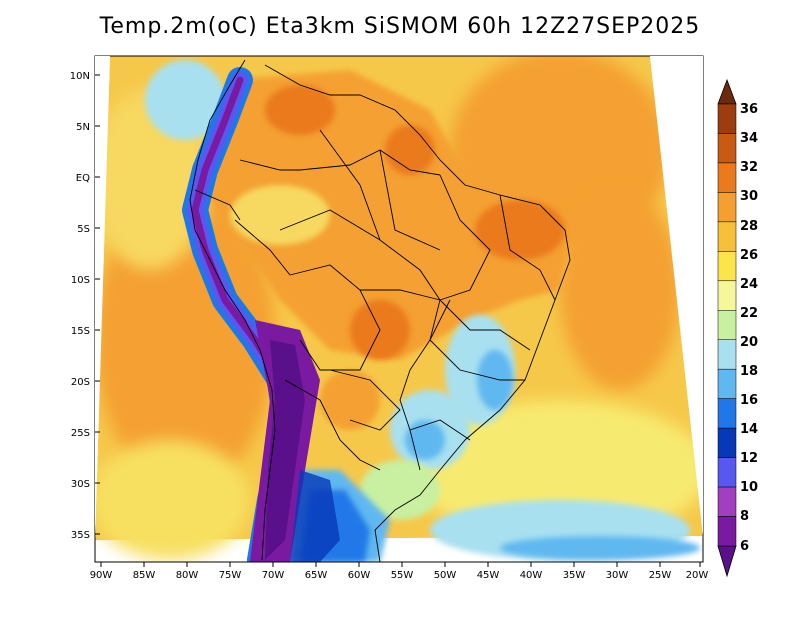 The height and width of the screenshot is (618, 800). Describe the element at coordinates (400, 295) in the screenshot. I see `border-mato-grosso` at that location.